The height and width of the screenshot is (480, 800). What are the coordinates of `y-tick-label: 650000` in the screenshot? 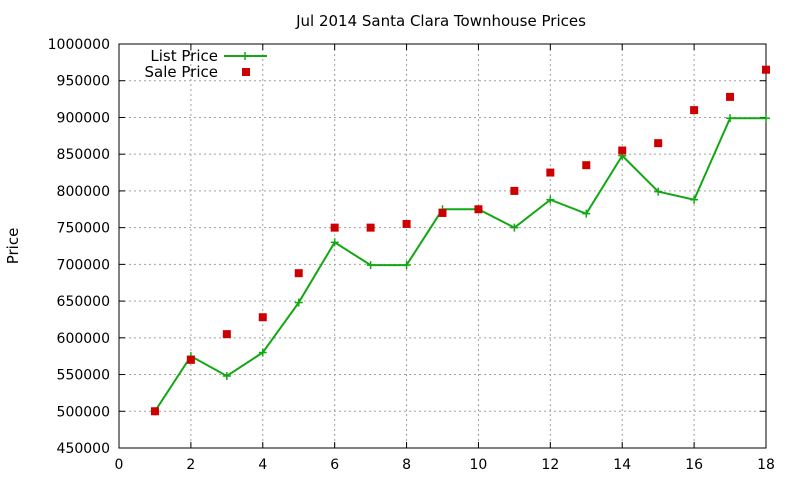 It's located at (83, 302).